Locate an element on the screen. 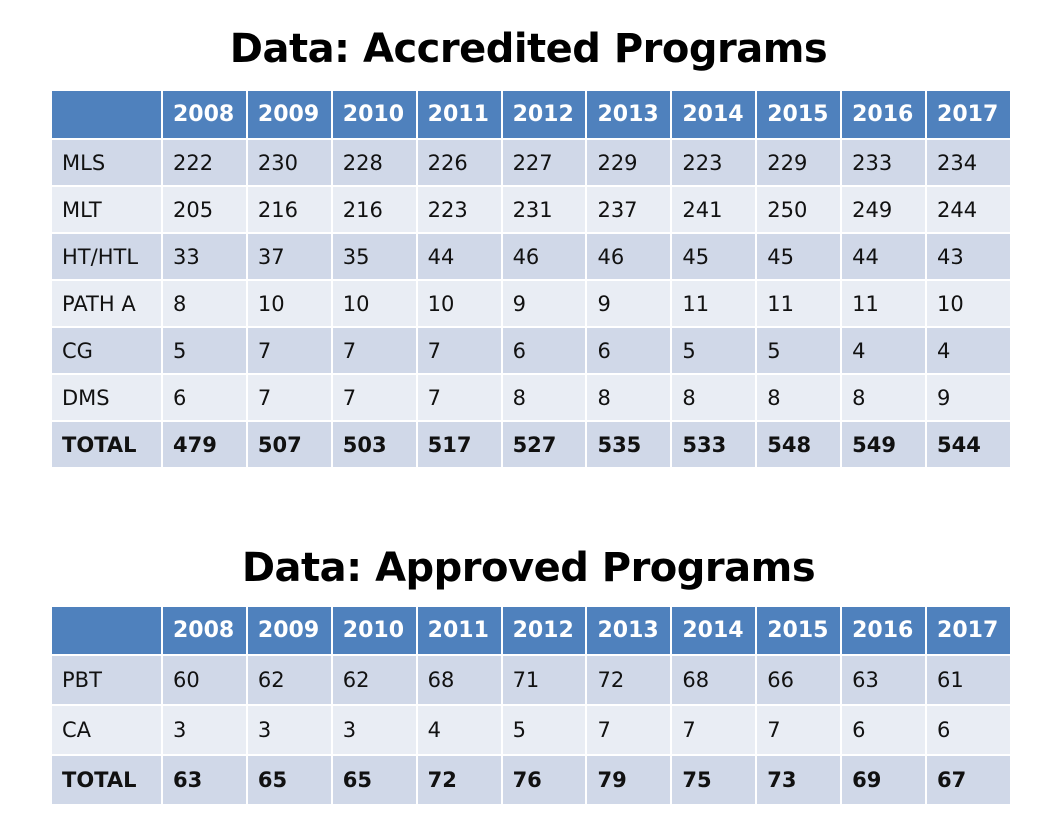 The image size is (1057, 829). table-cell: 233 is located at coordinates (884, 163).